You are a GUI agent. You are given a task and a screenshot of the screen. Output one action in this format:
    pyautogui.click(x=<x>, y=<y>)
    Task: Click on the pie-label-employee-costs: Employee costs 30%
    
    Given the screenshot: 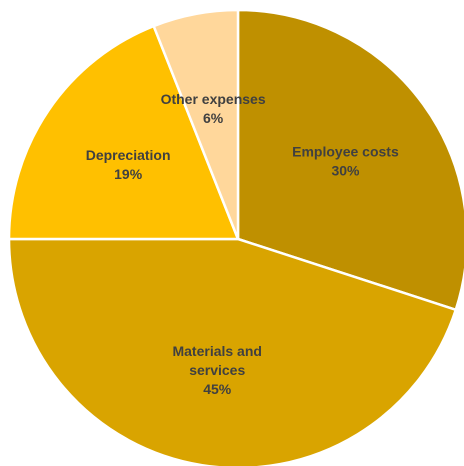 What is the action you would take?
    pyautogui.click(x=345, y=160)
    